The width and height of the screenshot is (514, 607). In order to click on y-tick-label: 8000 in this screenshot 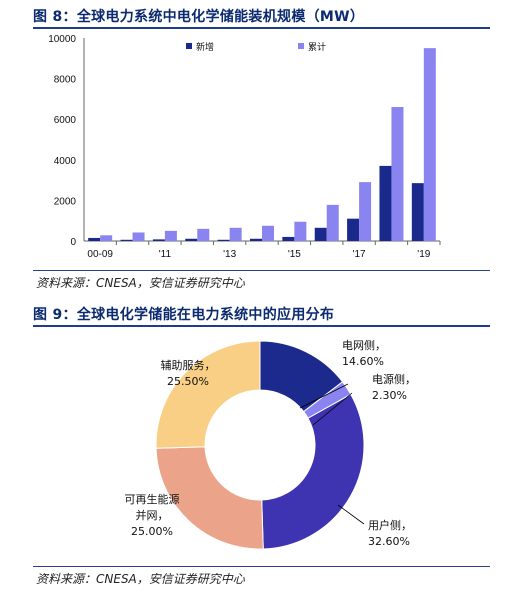, I will do `click(65, 80)`.